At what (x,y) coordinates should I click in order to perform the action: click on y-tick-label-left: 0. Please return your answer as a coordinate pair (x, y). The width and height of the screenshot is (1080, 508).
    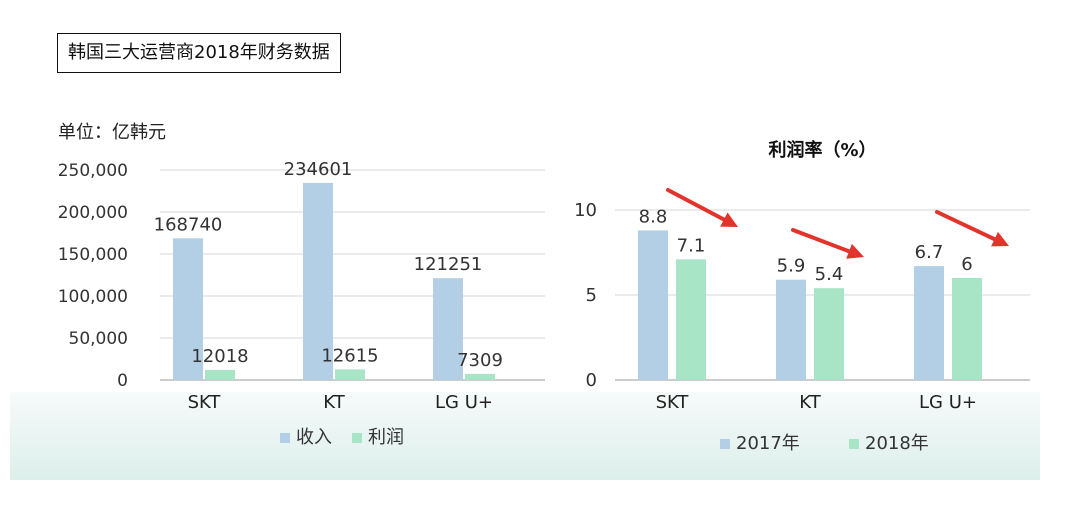
    Looking at the image, I should click on (122, 381).